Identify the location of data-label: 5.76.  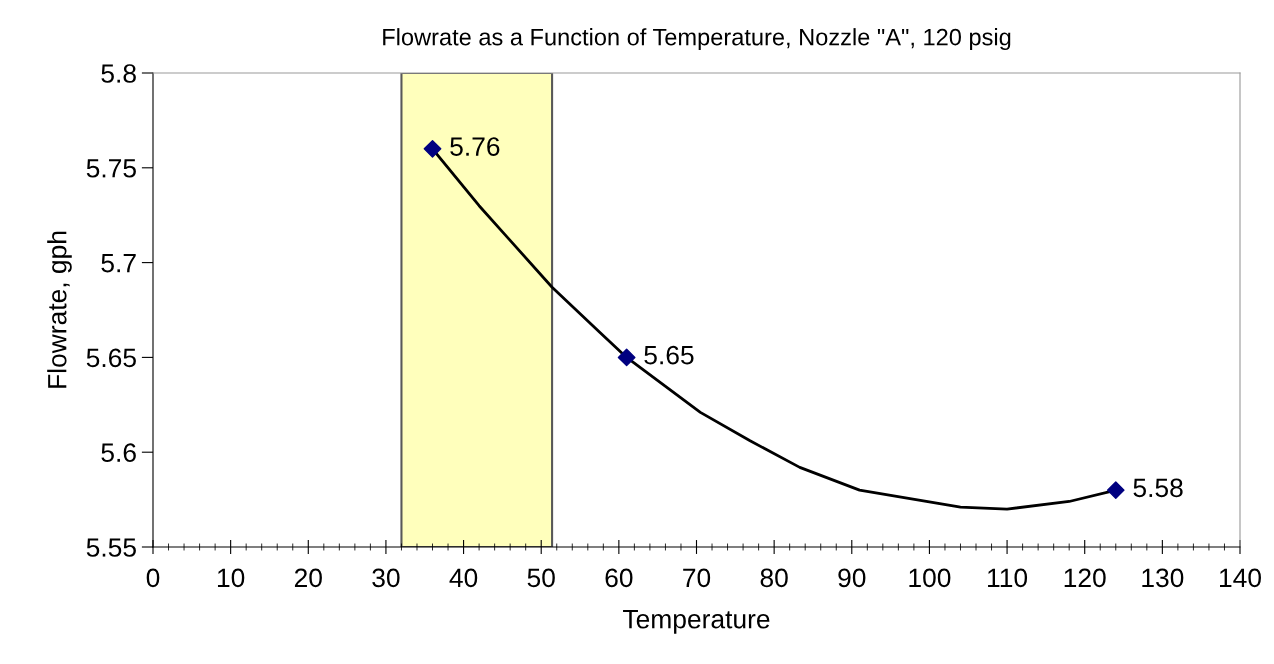
(475, 146).